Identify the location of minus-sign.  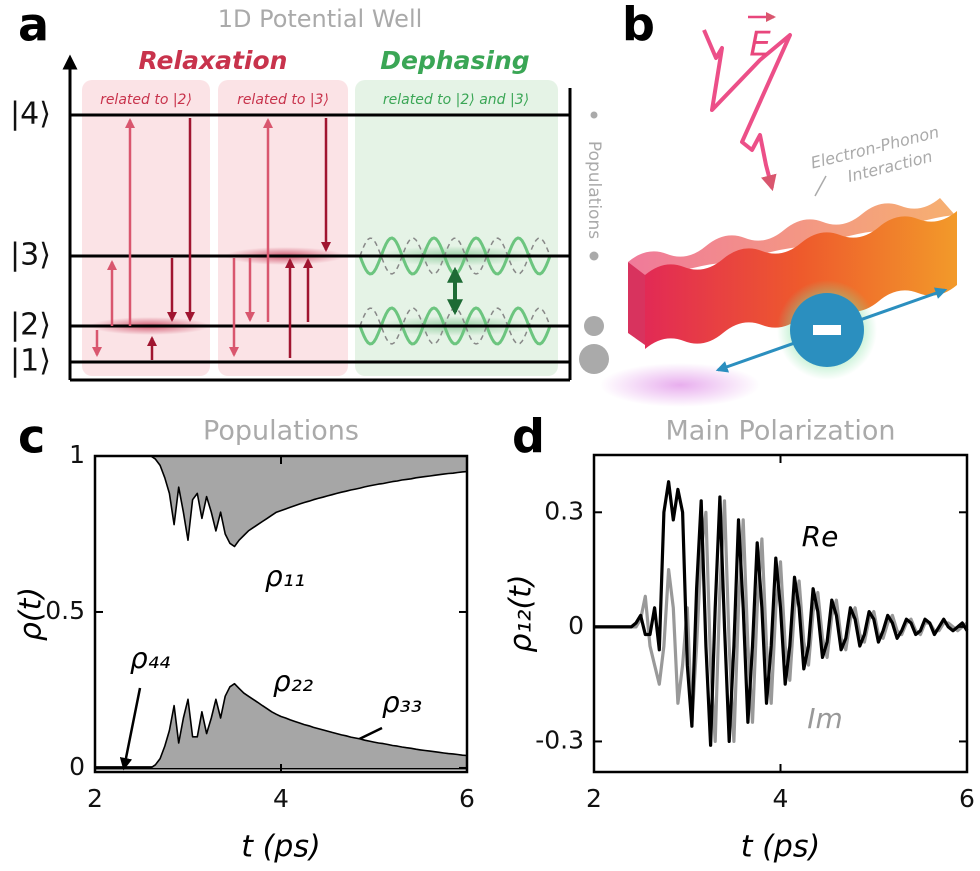
(827, 330).